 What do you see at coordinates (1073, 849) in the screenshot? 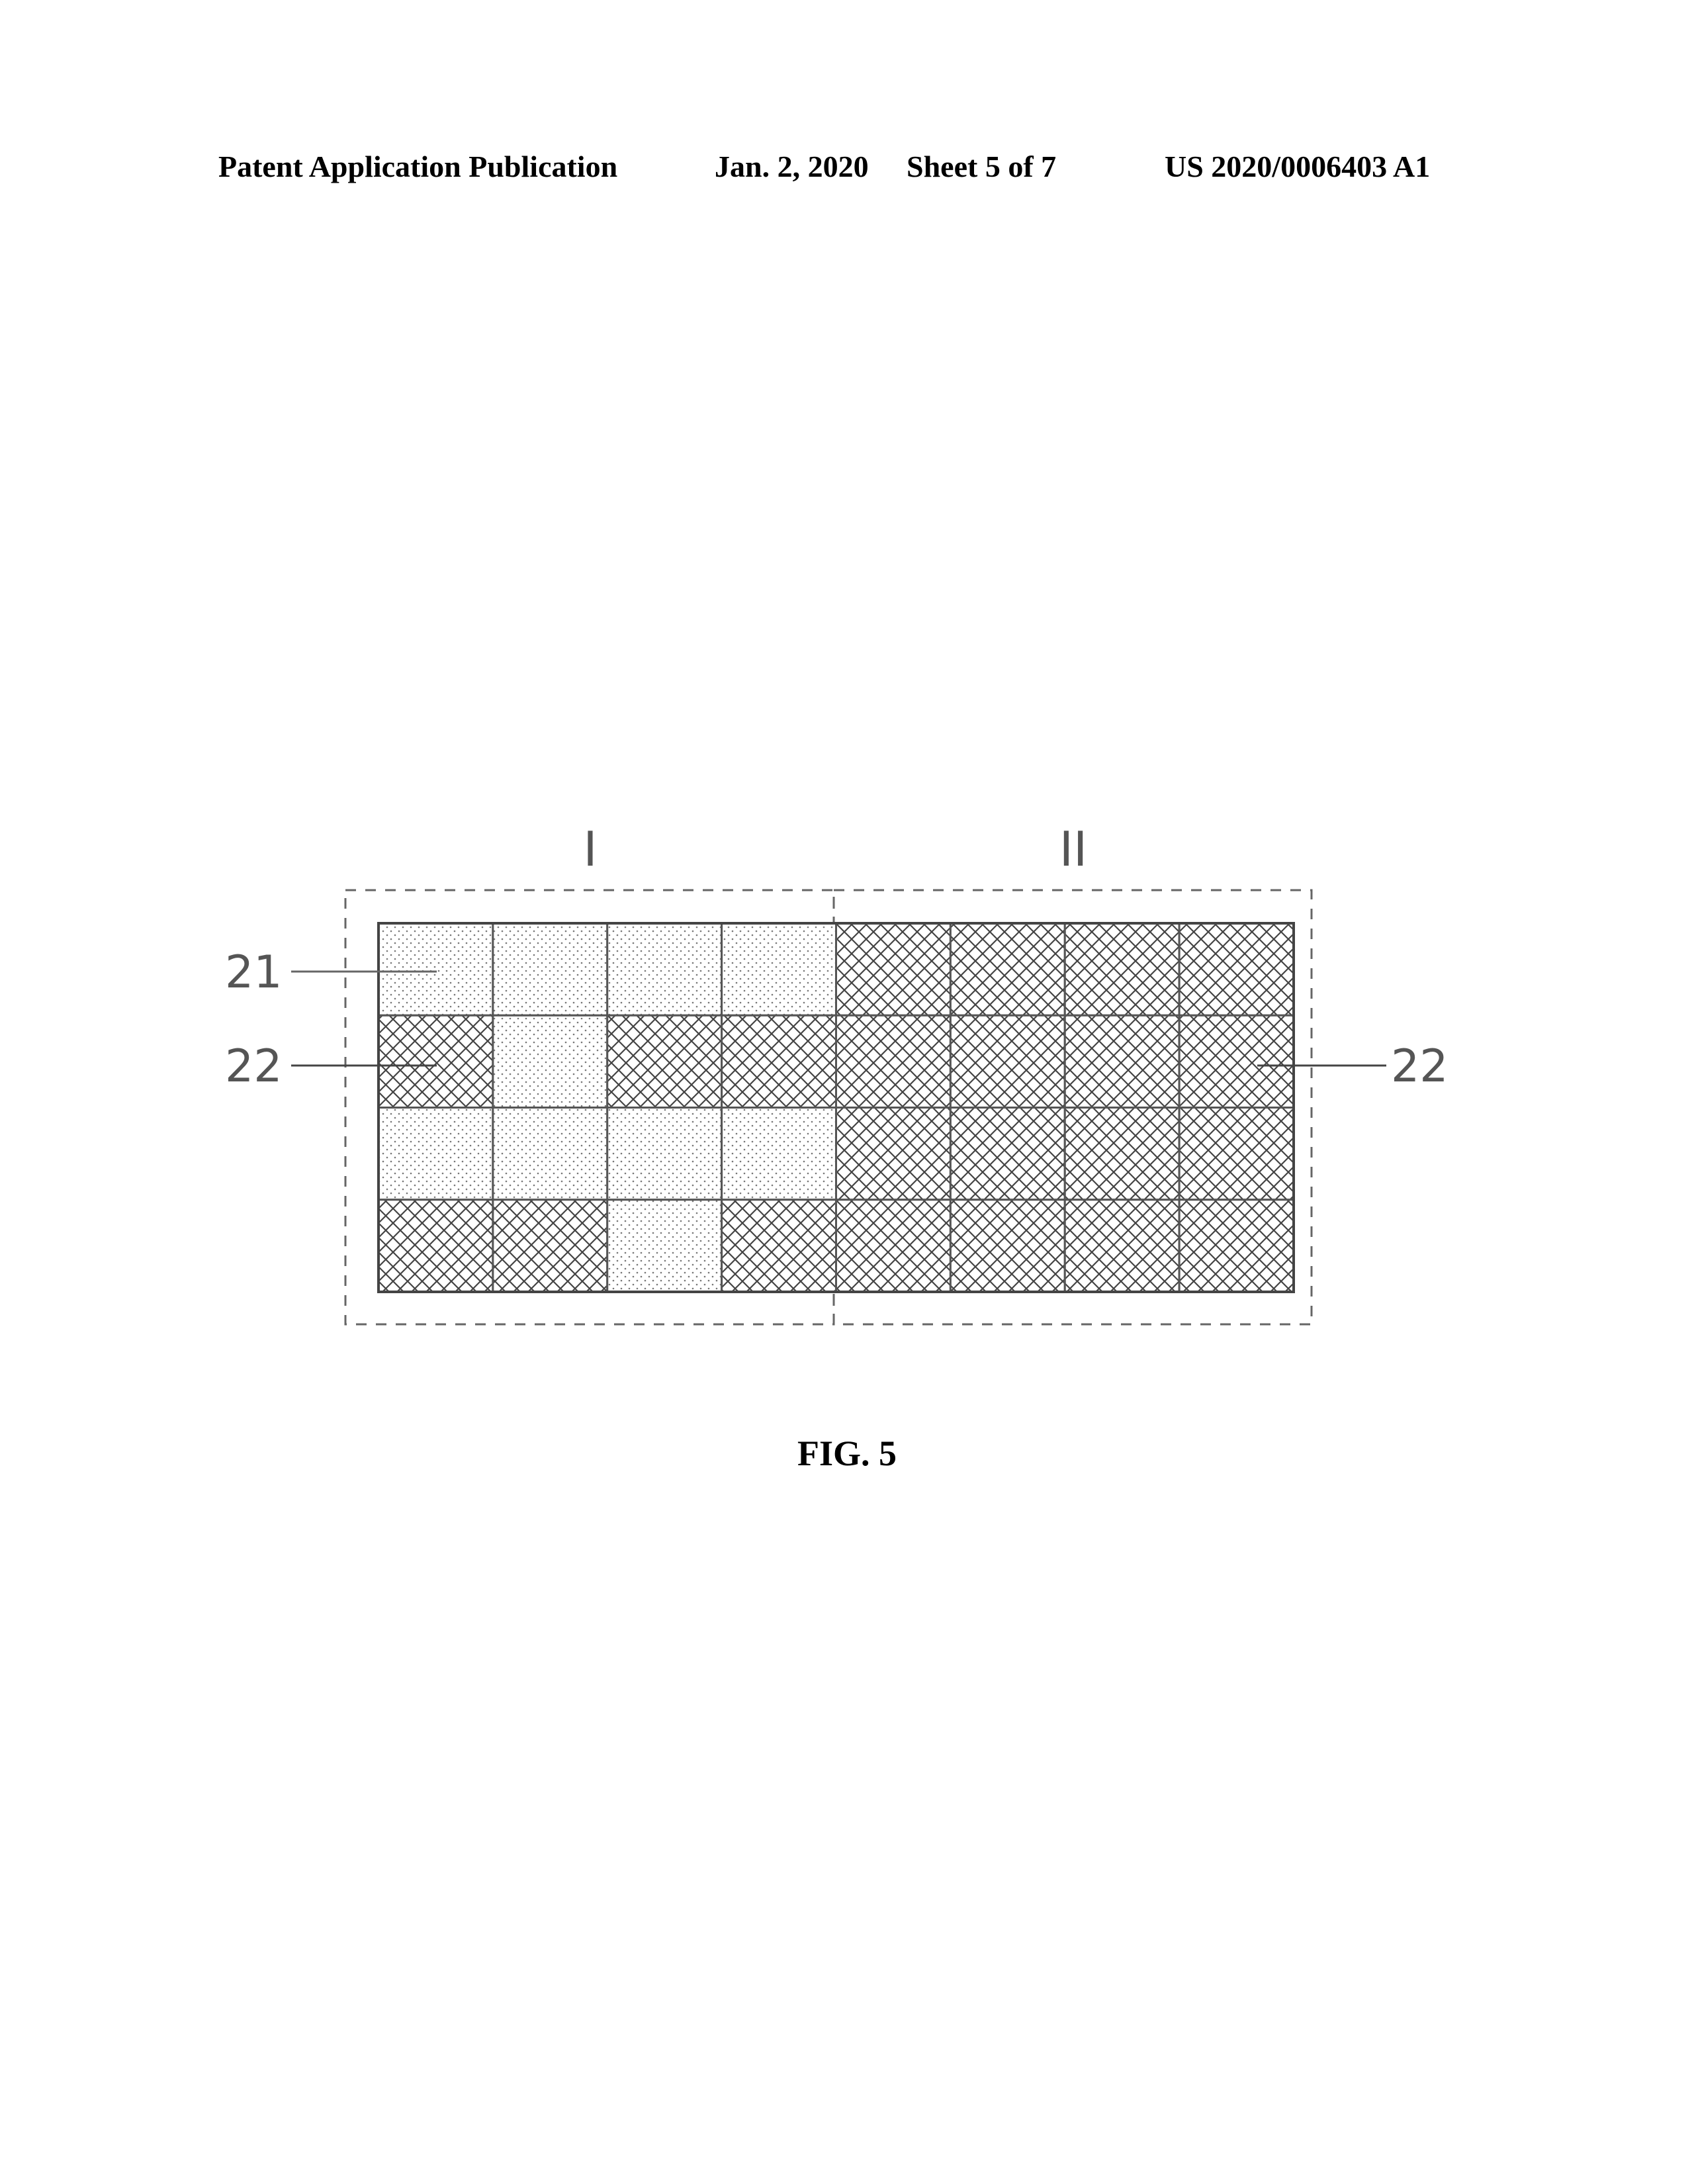
I see `region-label-ii: II` at bounding box center [1073, 849].